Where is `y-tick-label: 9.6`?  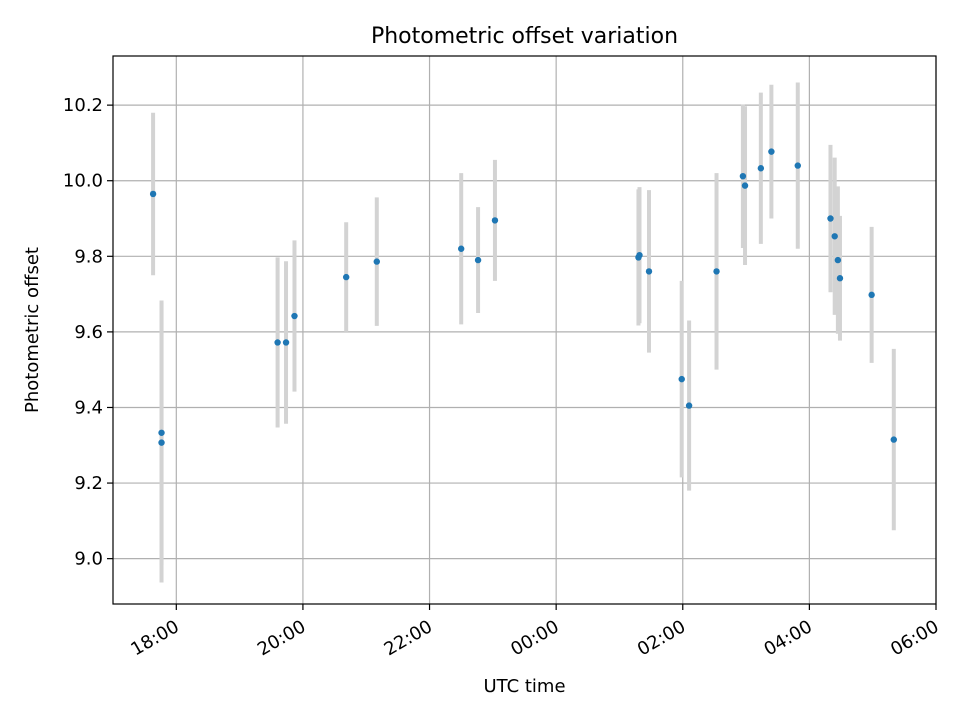 y-tick-label: 9.6 is located at coordinates (88, 332).